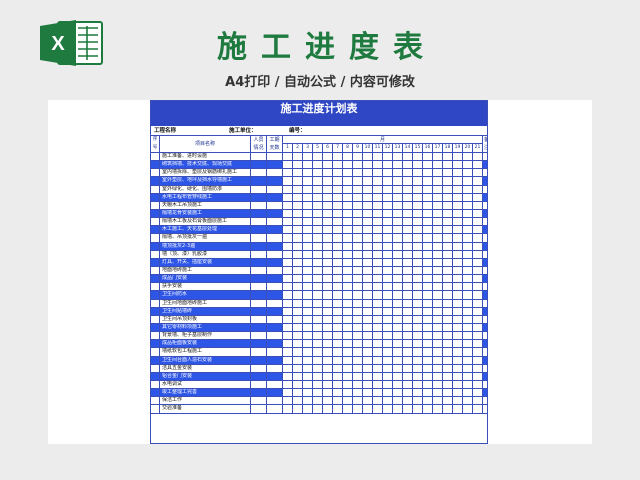 The width and height of the screenshot is (640, 480). I want to click on day-header-cell: 15, so click(418, 148).